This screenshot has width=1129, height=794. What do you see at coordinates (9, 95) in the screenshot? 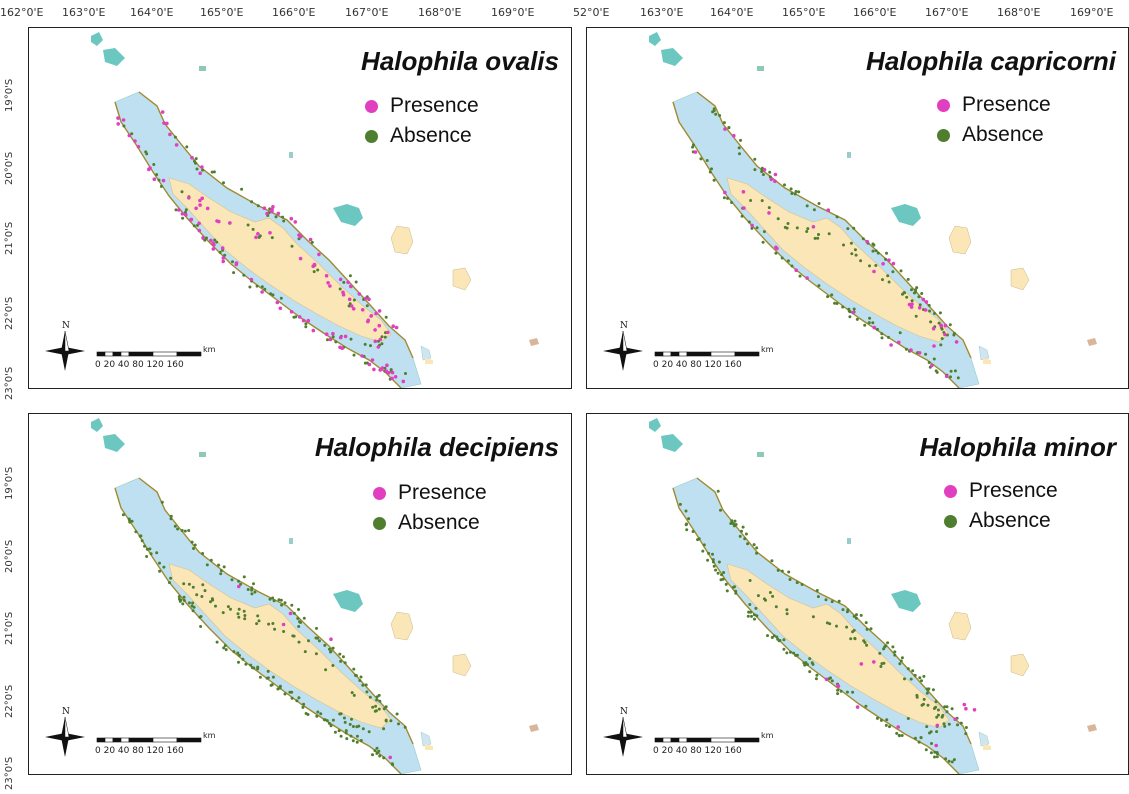
I see `lat-tick-label: 19°0'S` at bounding box center [9, 95].